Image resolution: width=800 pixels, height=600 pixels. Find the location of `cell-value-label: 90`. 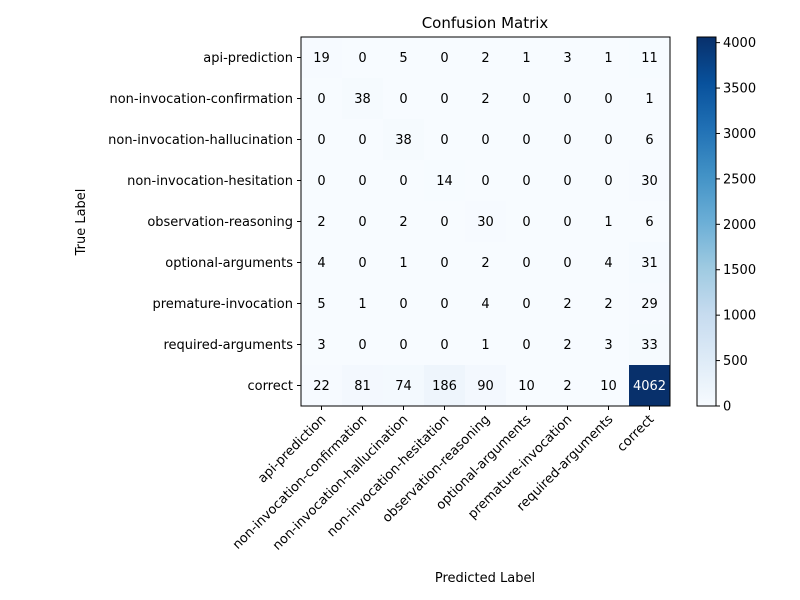

cell-value-label: 90 is located at coordinates (485, 386).